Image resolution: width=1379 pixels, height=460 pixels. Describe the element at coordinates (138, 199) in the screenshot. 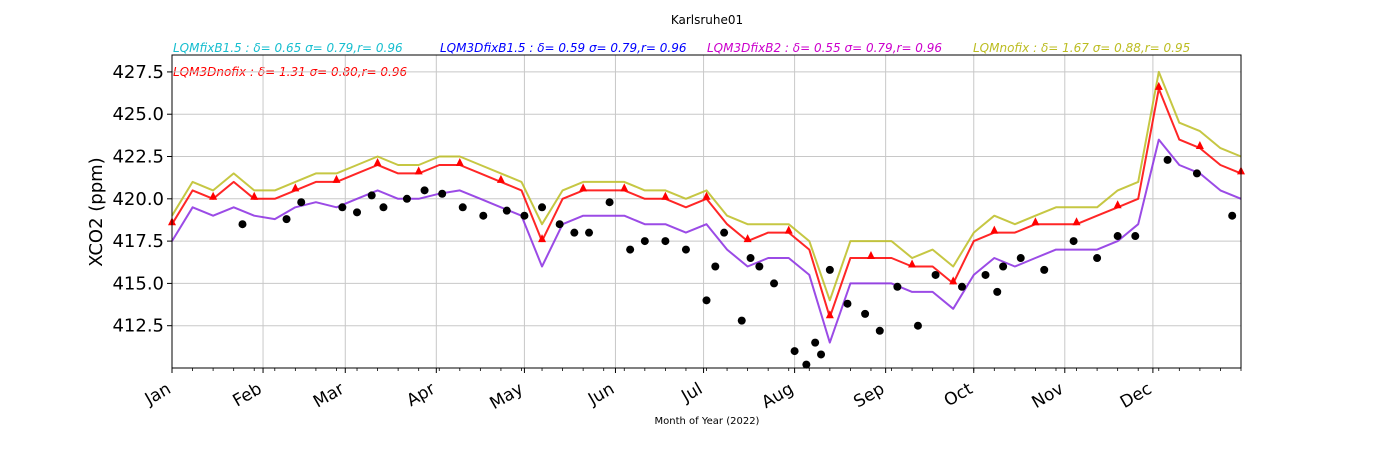

I see `y-tick-label: 420.0` at that location.